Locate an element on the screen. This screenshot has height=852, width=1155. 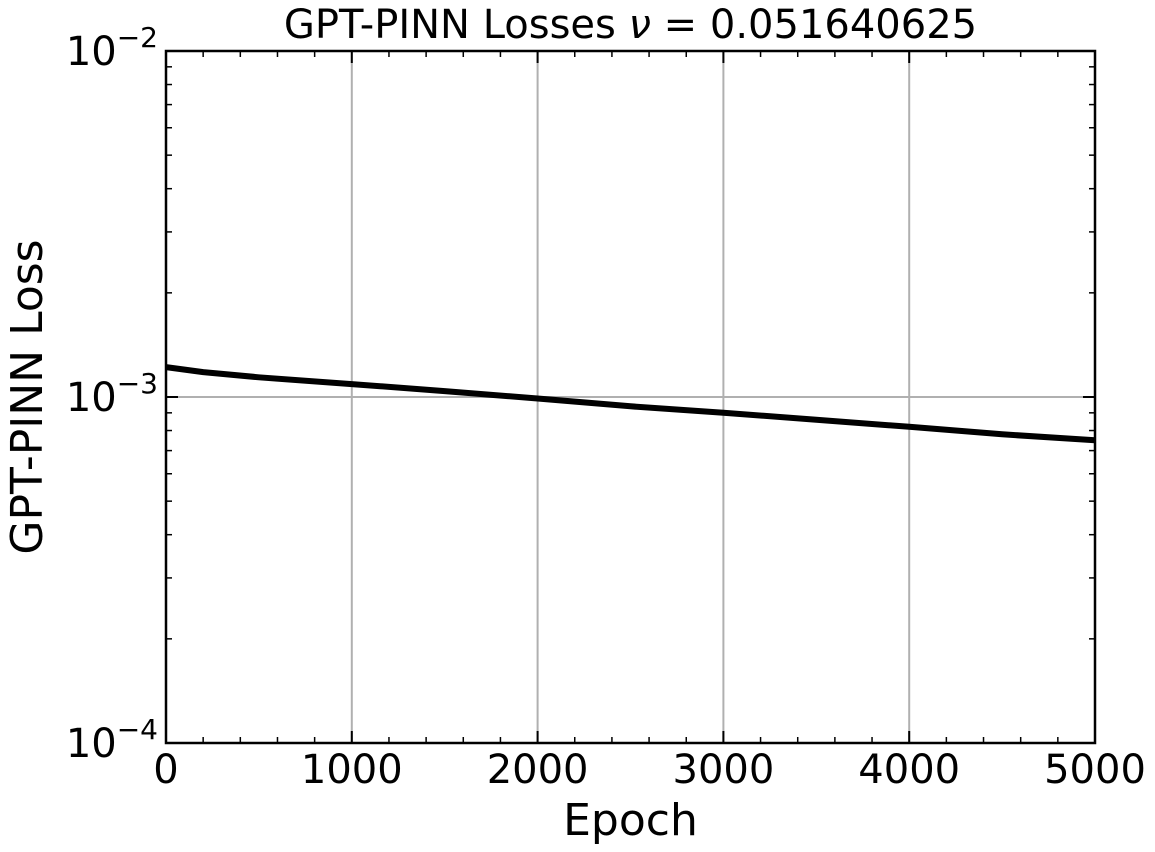
y-tick-label: 10⁻³ is located at coordinates (112, 394).